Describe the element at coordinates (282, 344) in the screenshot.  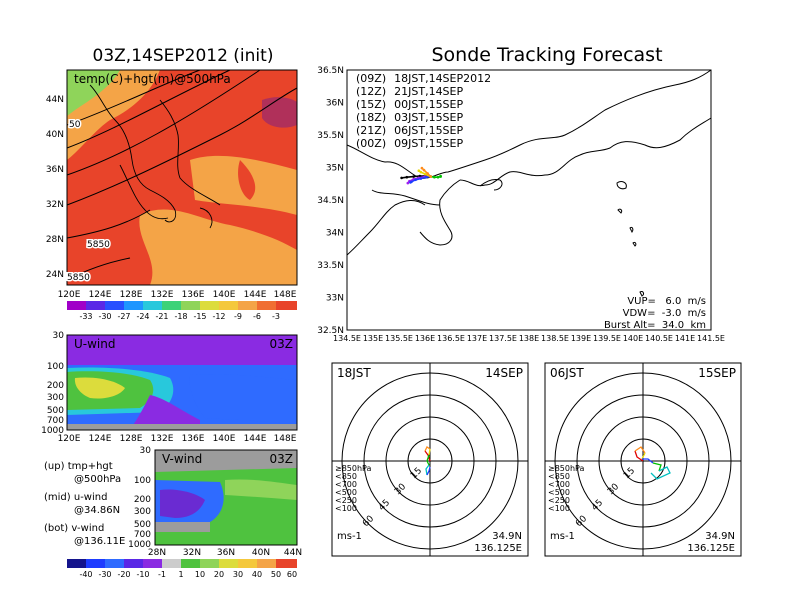
I see `uwind-time: 03Z` at that location.